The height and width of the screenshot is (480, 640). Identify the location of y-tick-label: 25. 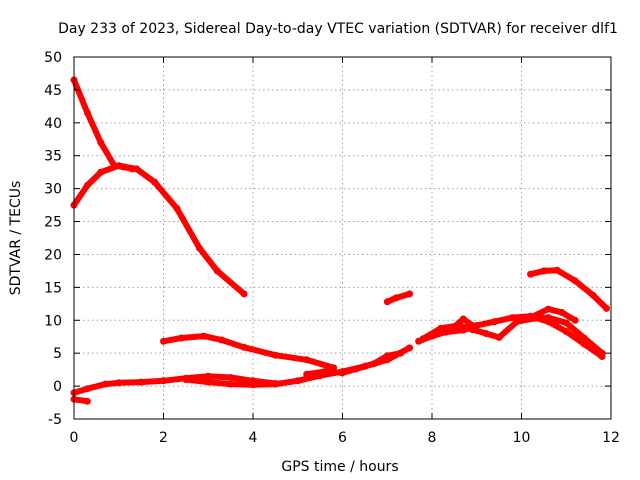
(53, 223).